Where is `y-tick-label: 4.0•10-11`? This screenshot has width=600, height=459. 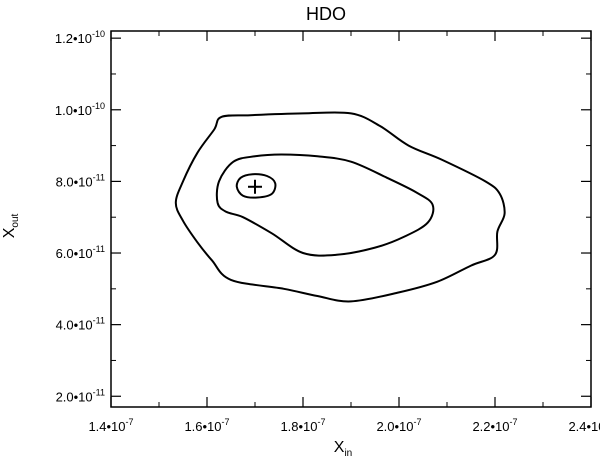 y-tick-label: 4.0•10-11 is located at coordinates (80, 324).